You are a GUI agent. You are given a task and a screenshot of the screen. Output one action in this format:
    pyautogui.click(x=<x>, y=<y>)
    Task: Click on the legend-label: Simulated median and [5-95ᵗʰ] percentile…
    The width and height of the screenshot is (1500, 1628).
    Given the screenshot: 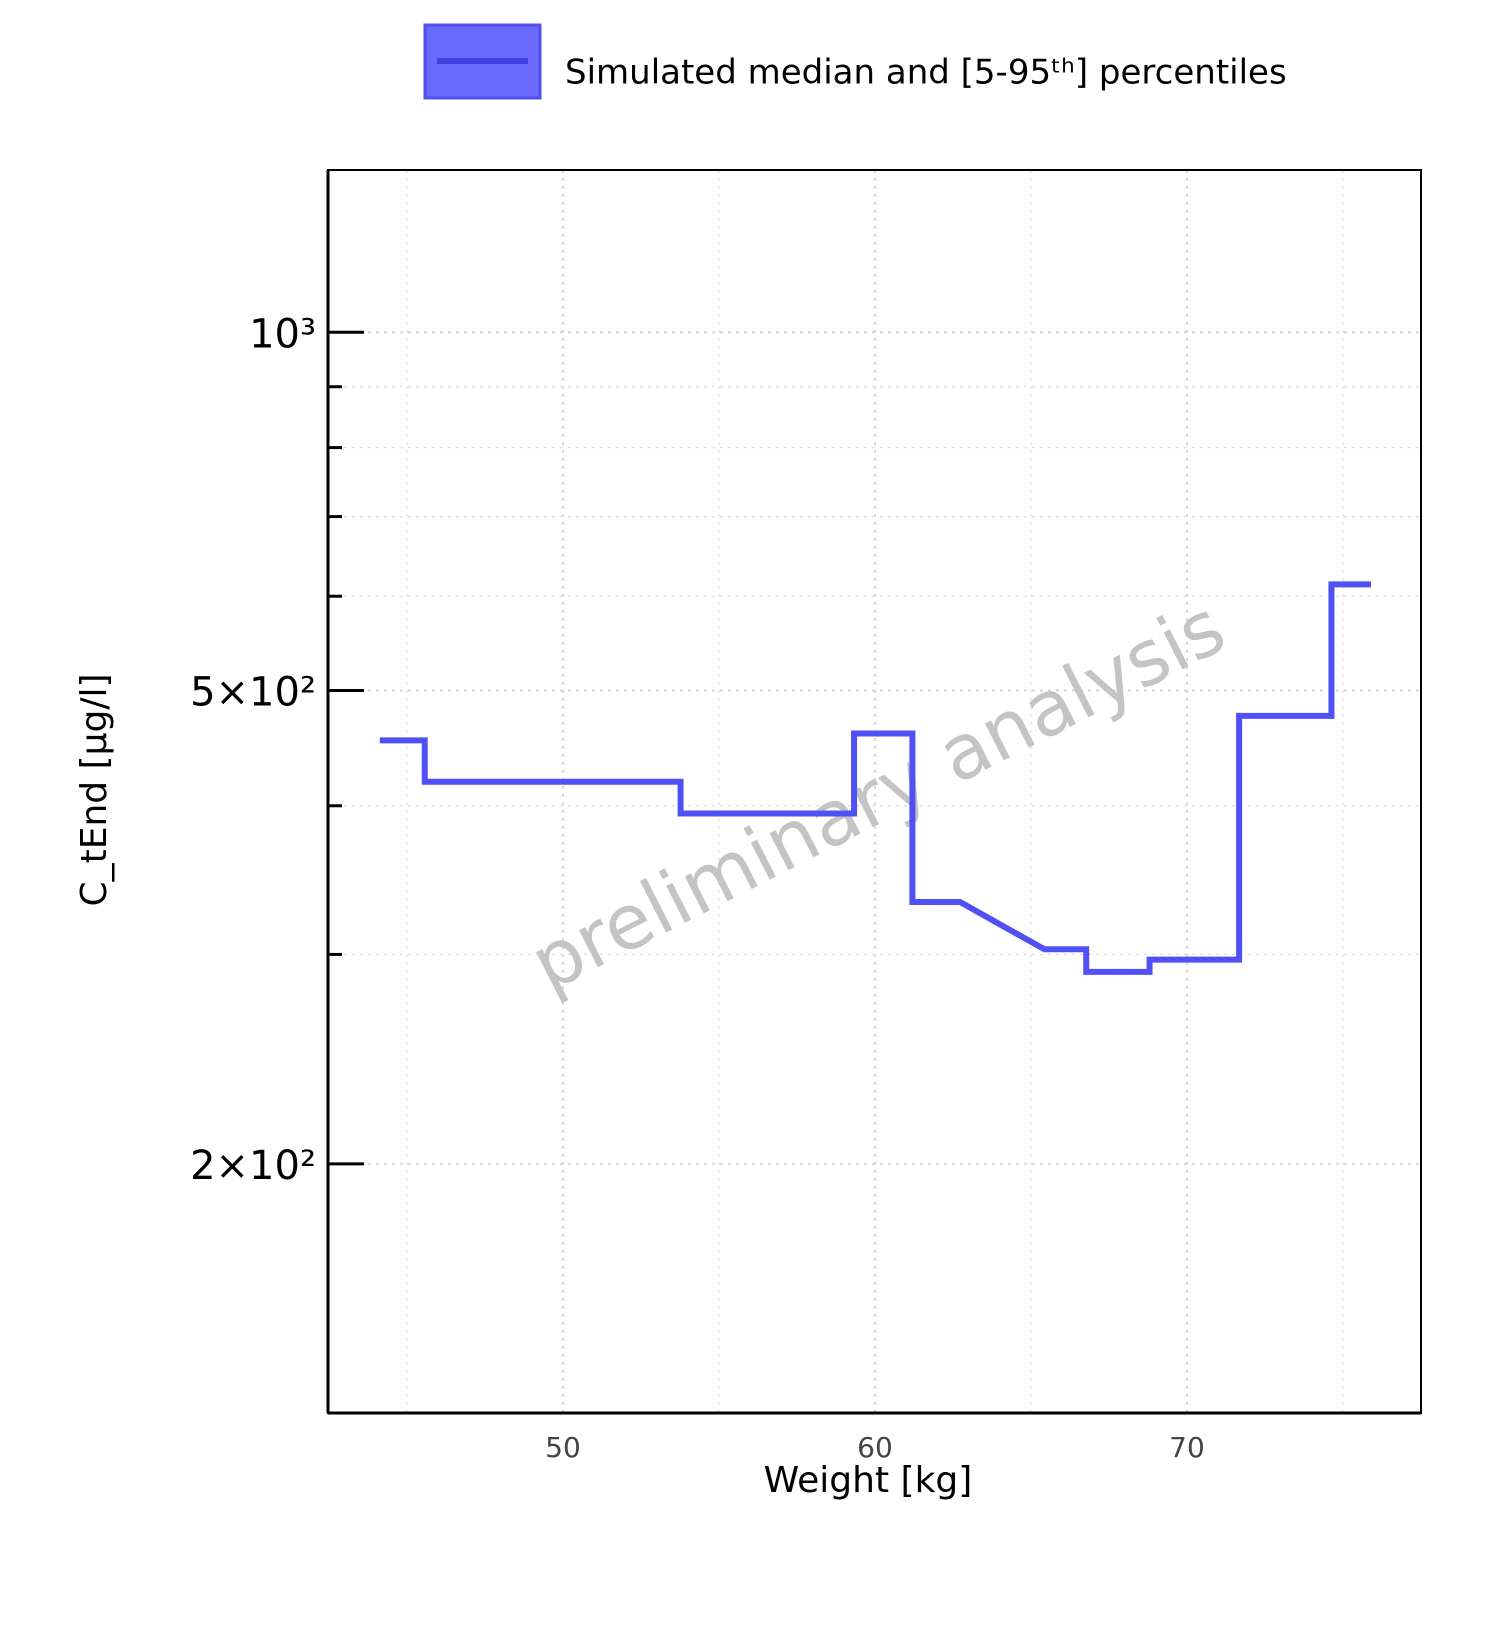 What is the action you would take?
    pyautogui.click(x=926, y=73)
    